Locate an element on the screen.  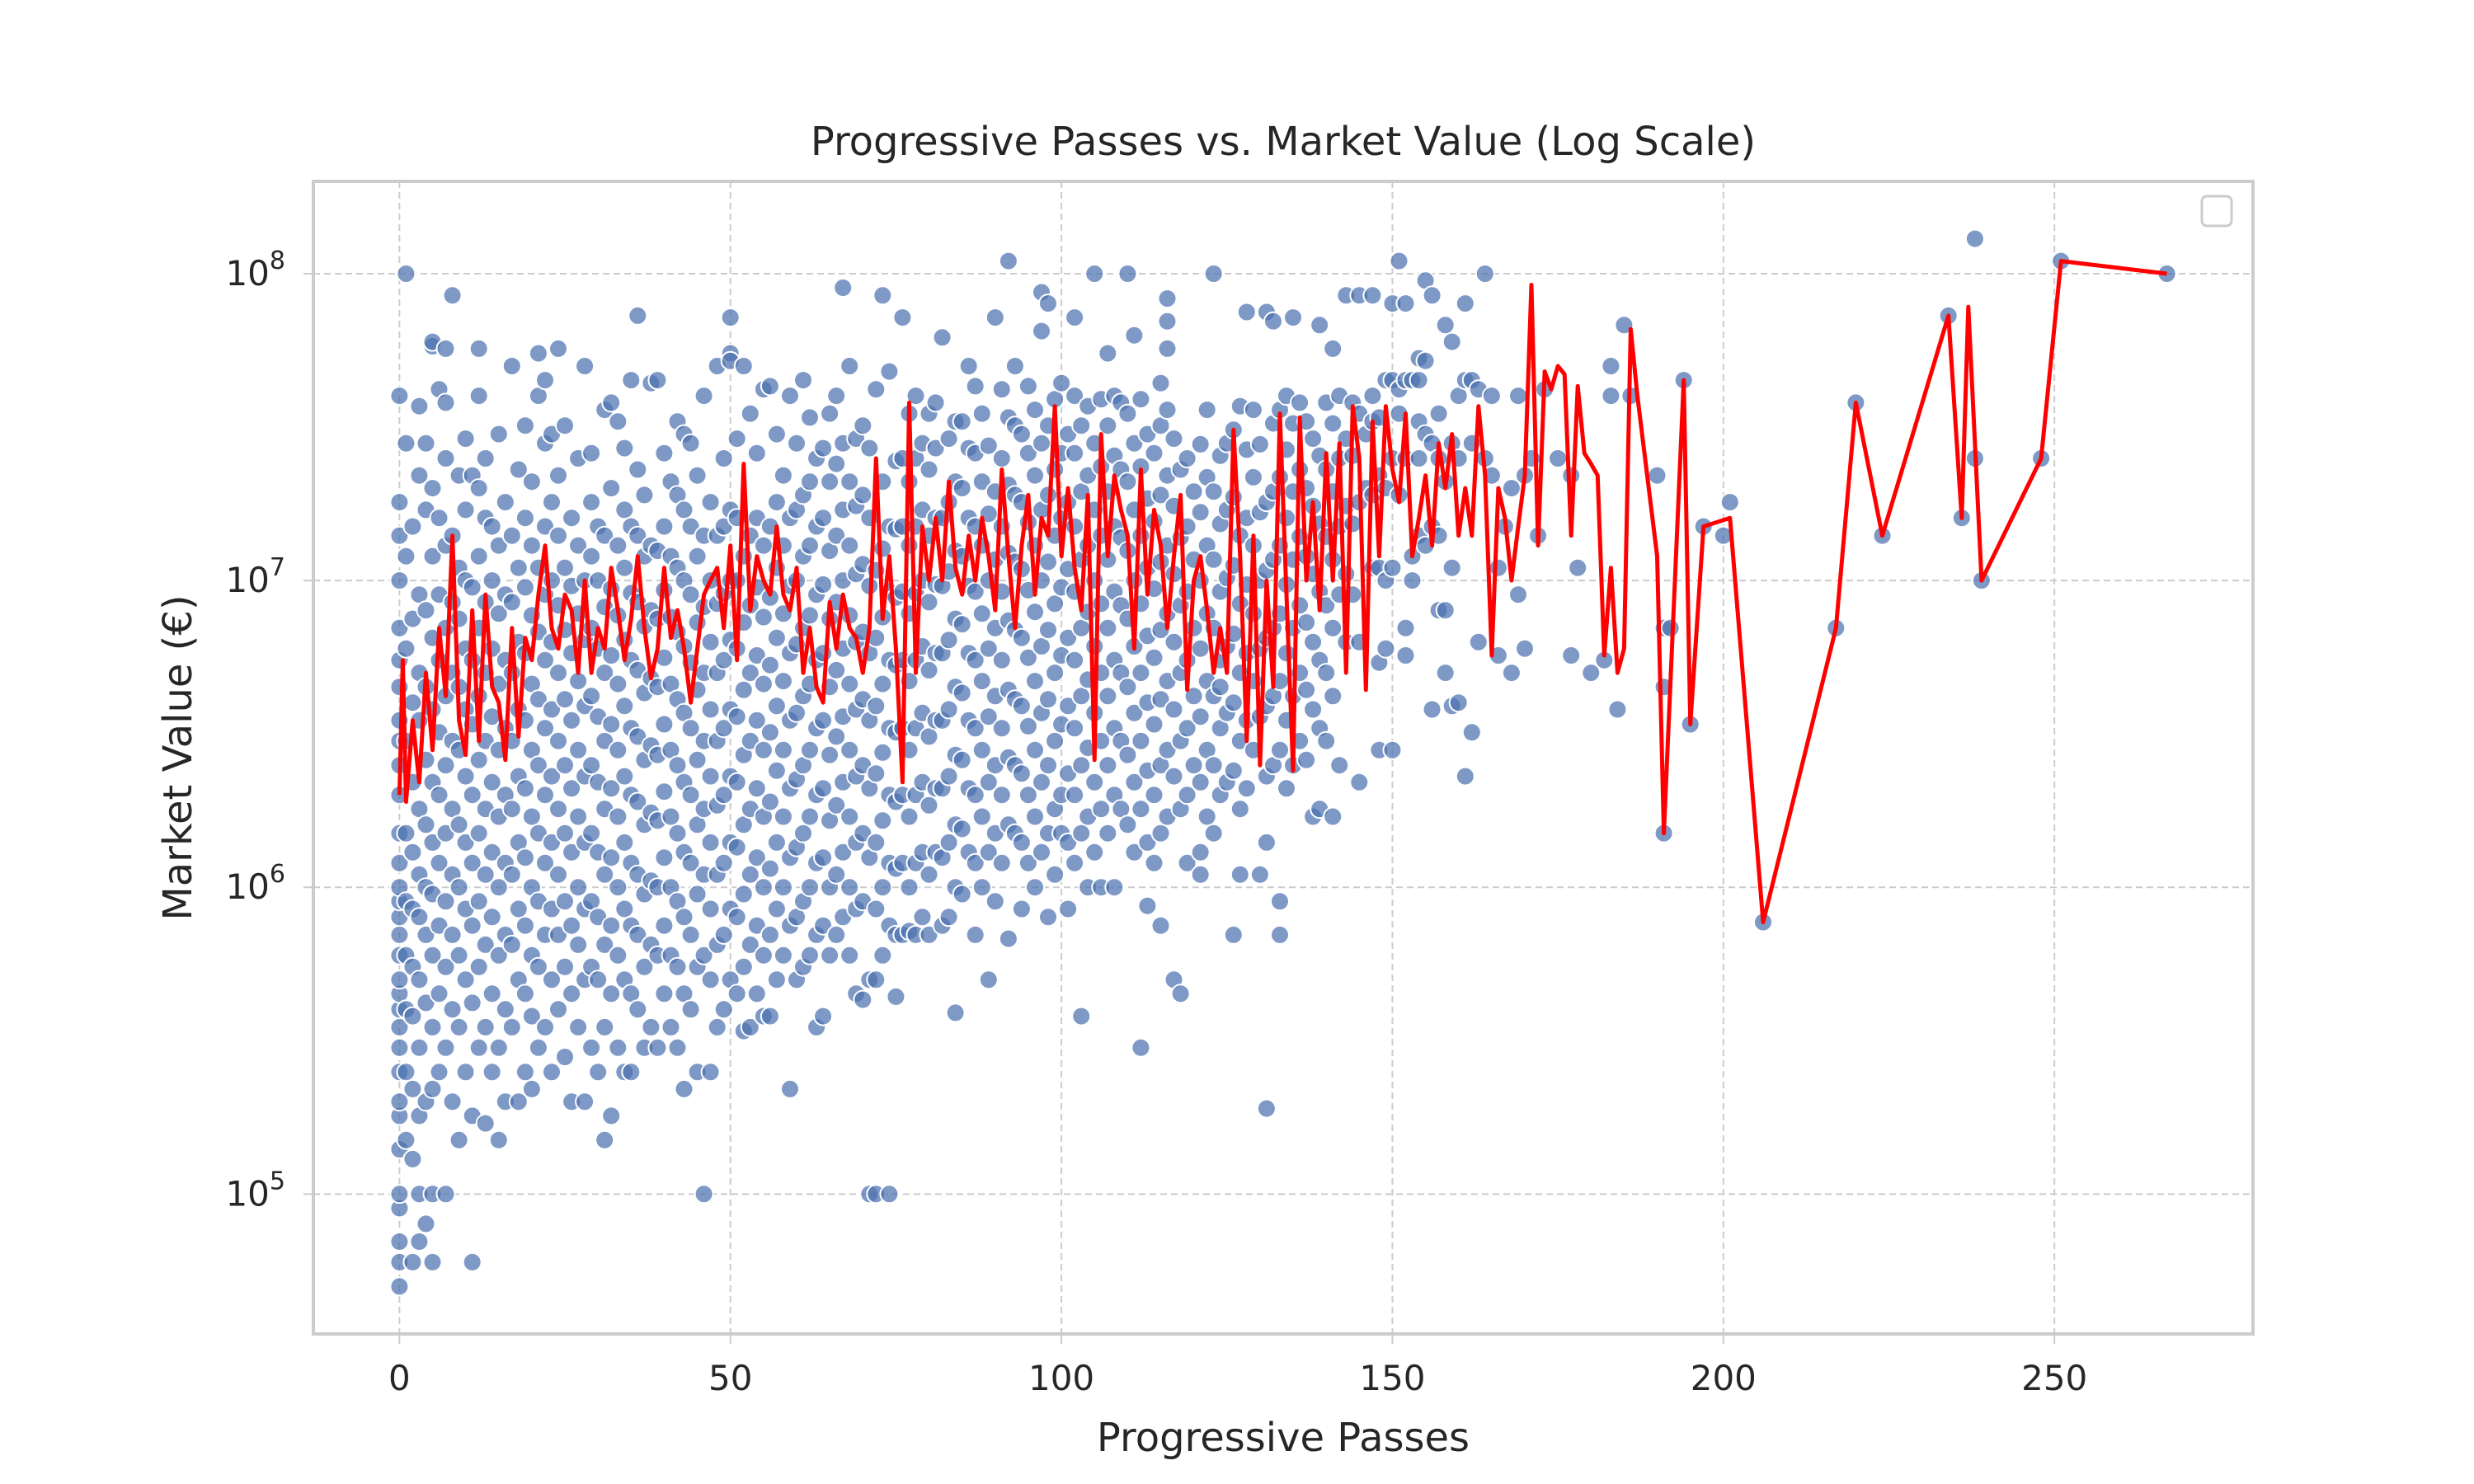
y-tick-label: 108 is located at coordinates (255, 270).